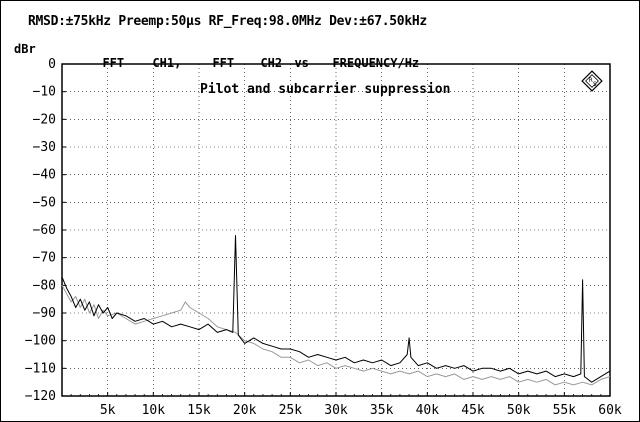  I want to click on x-tick-label: 20k, so click(245, 410).